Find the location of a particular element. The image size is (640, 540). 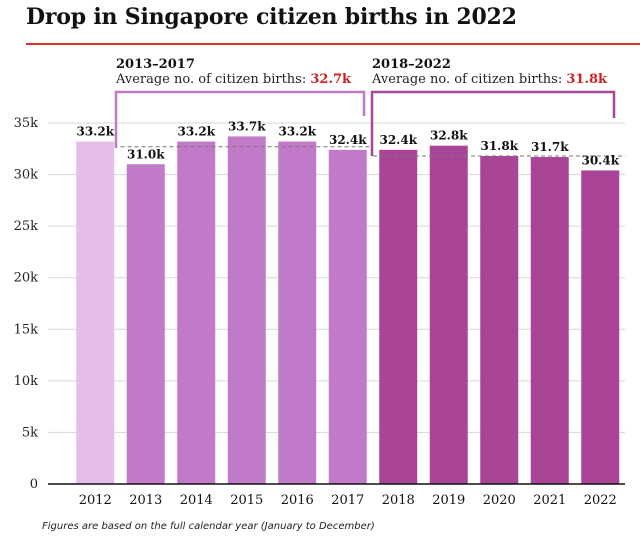

period-1-range: 2013–2017 is located at coordinates (155, 64).